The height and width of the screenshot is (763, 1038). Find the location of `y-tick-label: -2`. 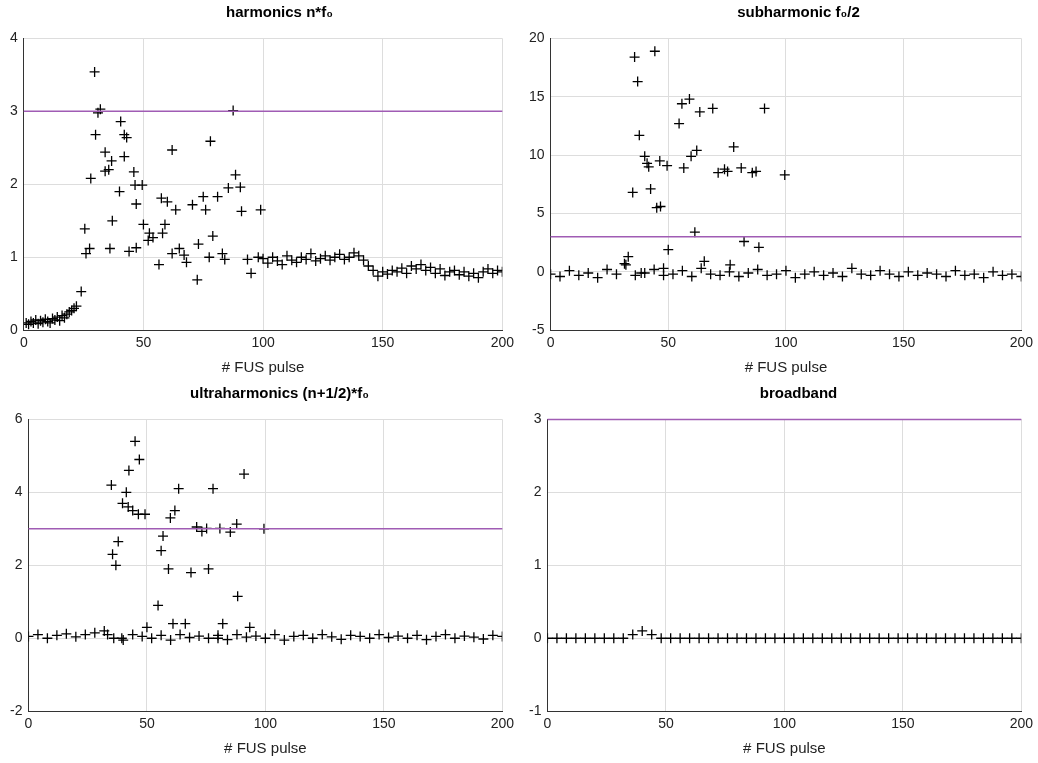

y-tick-label: -2 is located at coordinates (16, 710).